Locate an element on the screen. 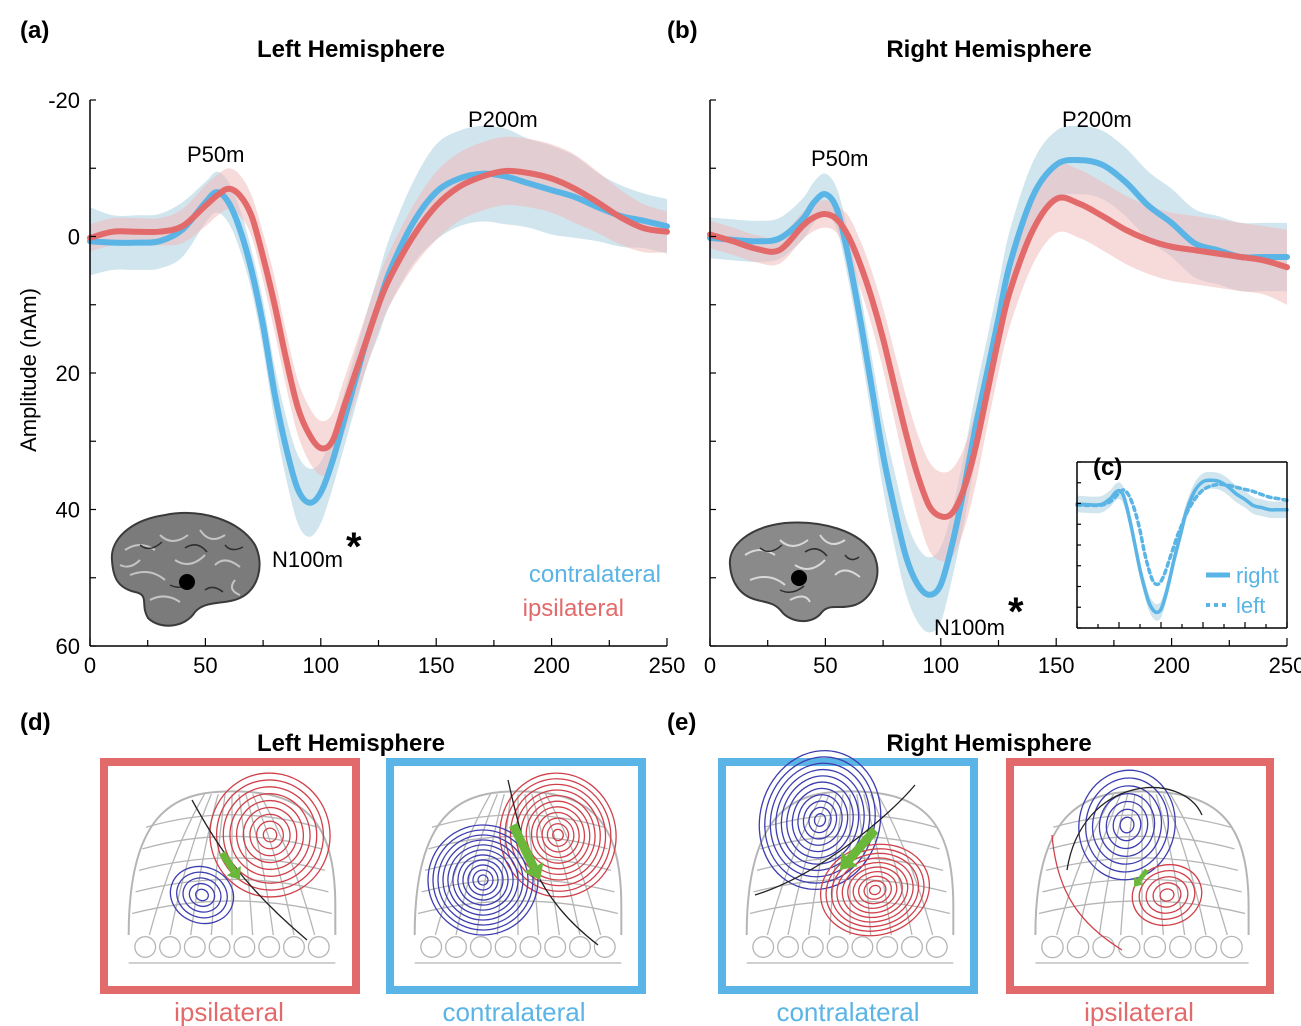 This screenshot has width=1301, height=1026. map-right-contralateral is located at coordinates (848, 871).